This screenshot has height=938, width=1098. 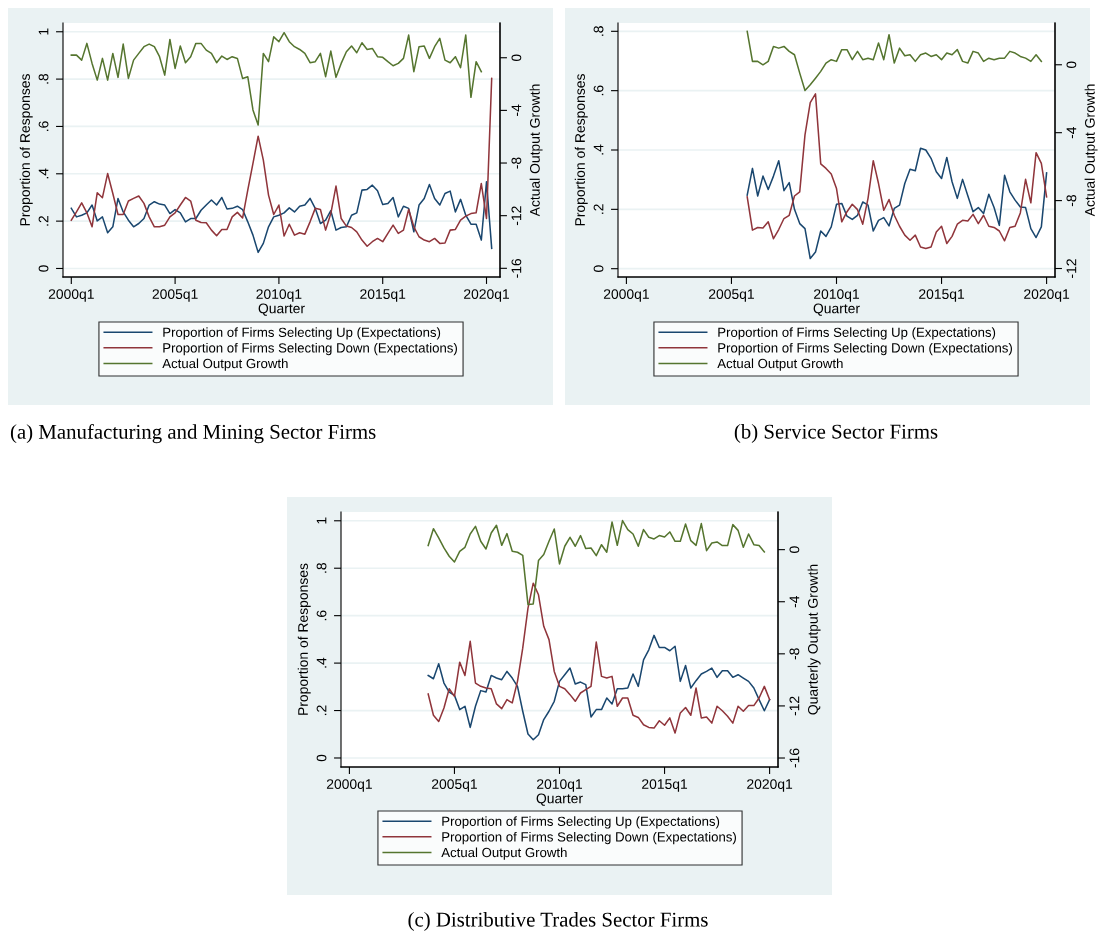 I want to click on text: (c) Distributive Trades Sector Firms, so click(x=558, y=921).